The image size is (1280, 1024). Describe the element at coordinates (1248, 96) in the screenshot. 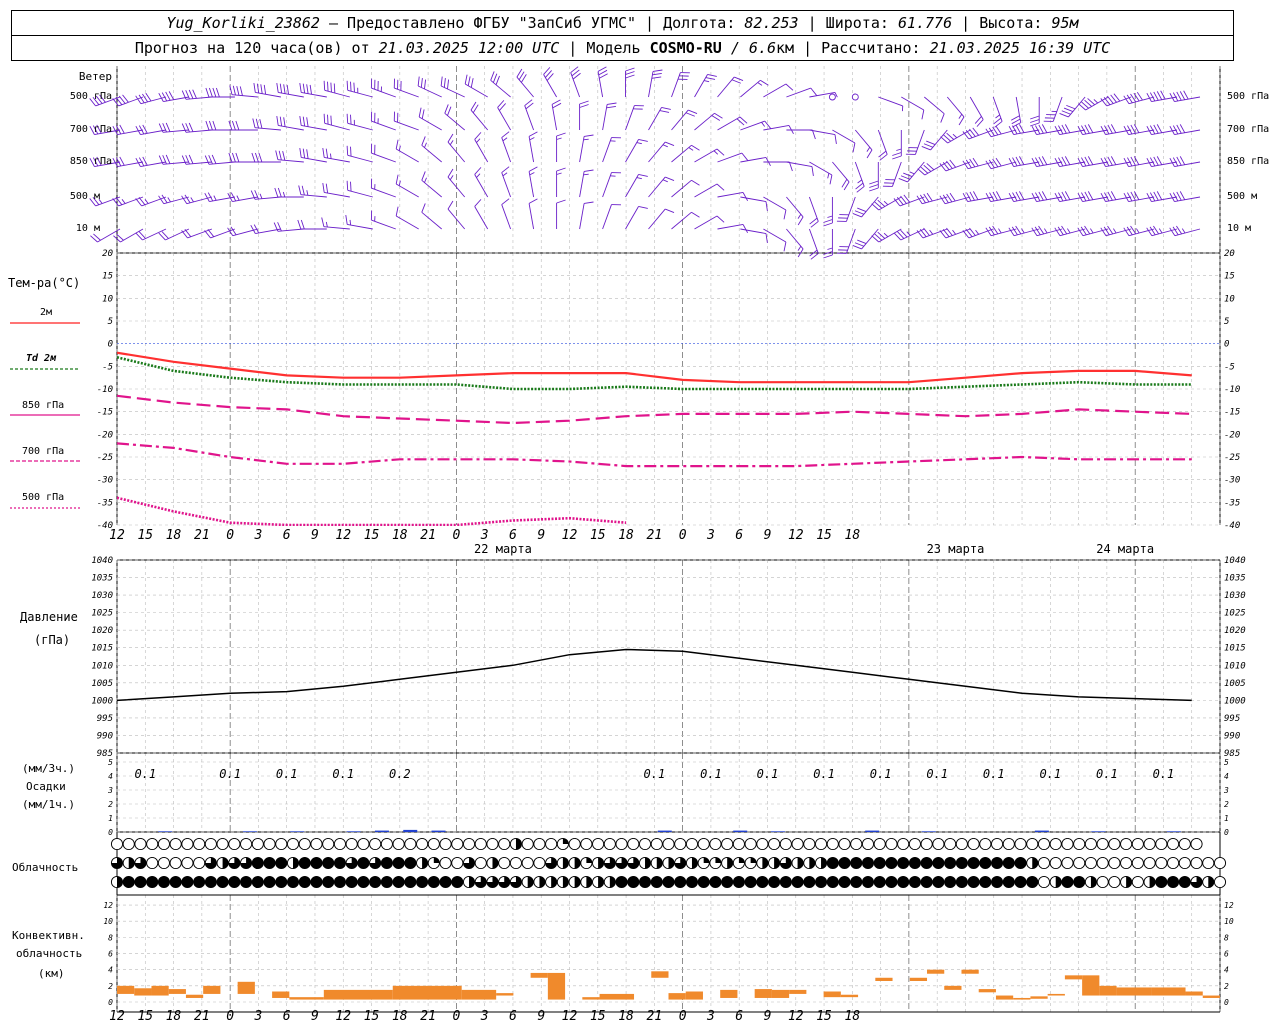

I see `wind-level-right-0: 500 гПа` at that location.